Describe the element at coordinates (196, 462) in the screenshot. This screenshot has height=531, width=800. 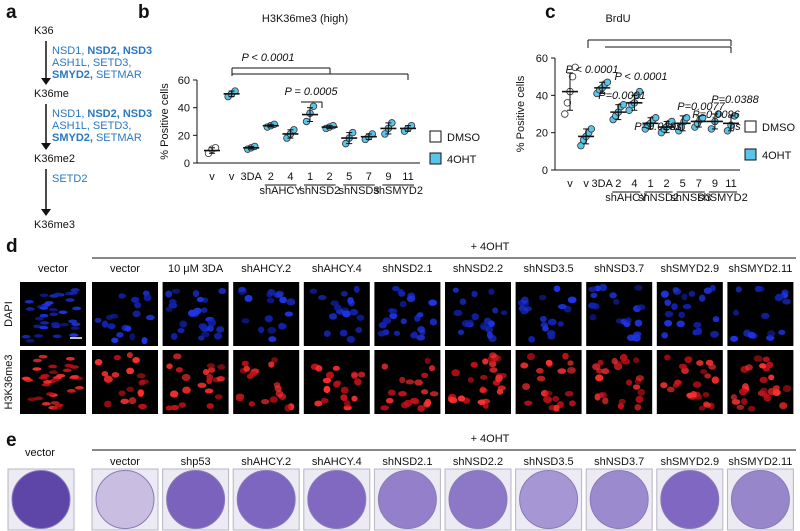
I see `column-label: shp53` at that location.